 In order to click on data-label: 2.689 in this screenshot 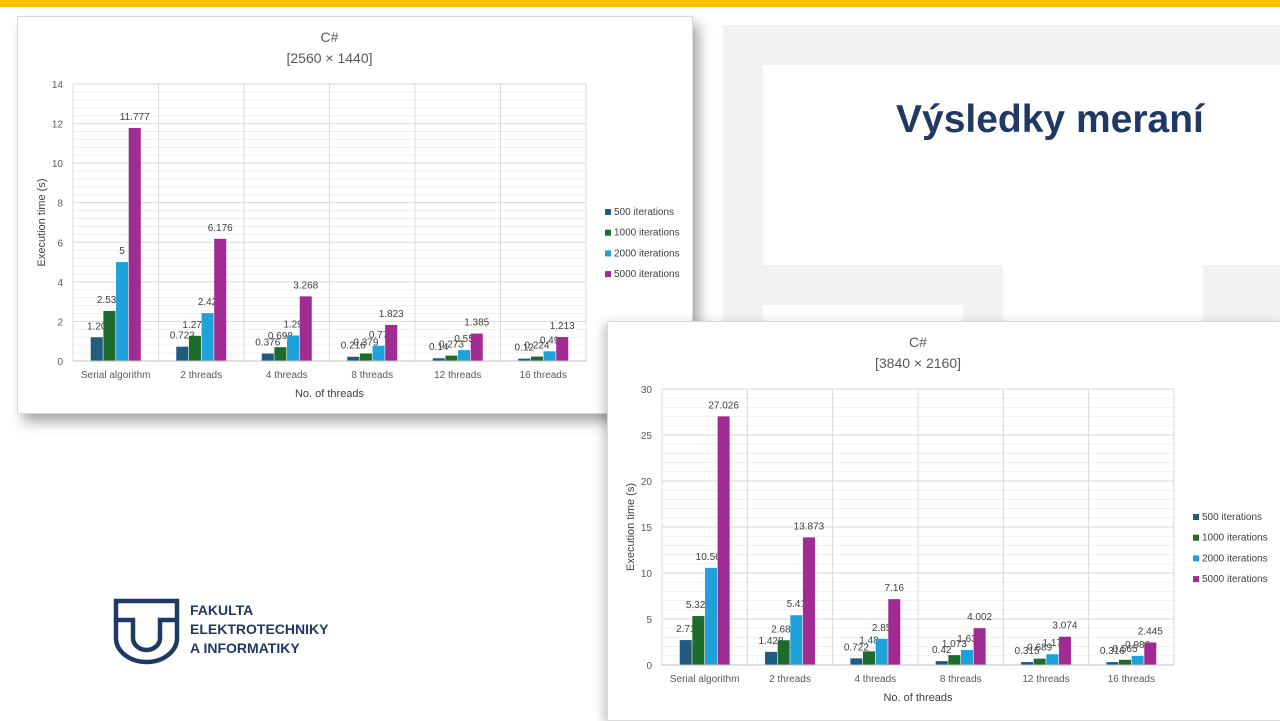, I will do `click(783, 629)`.